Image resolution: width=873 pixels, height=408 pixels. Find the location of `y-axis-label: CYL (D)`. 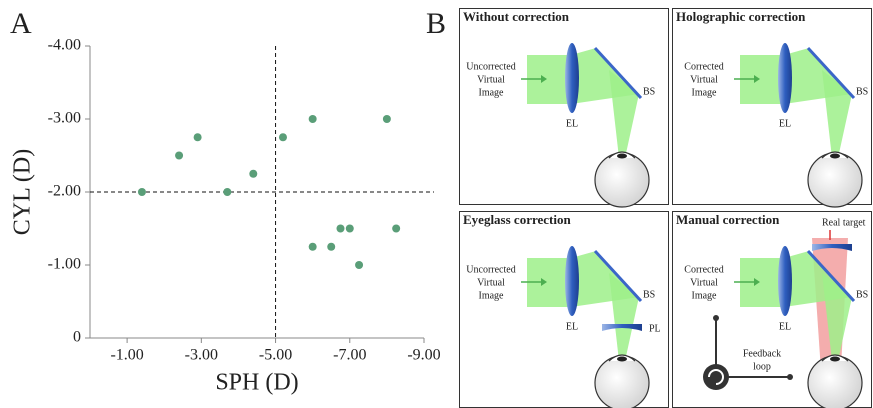

y-axis-label: CYL (D) is located at coordinates (23, 192).